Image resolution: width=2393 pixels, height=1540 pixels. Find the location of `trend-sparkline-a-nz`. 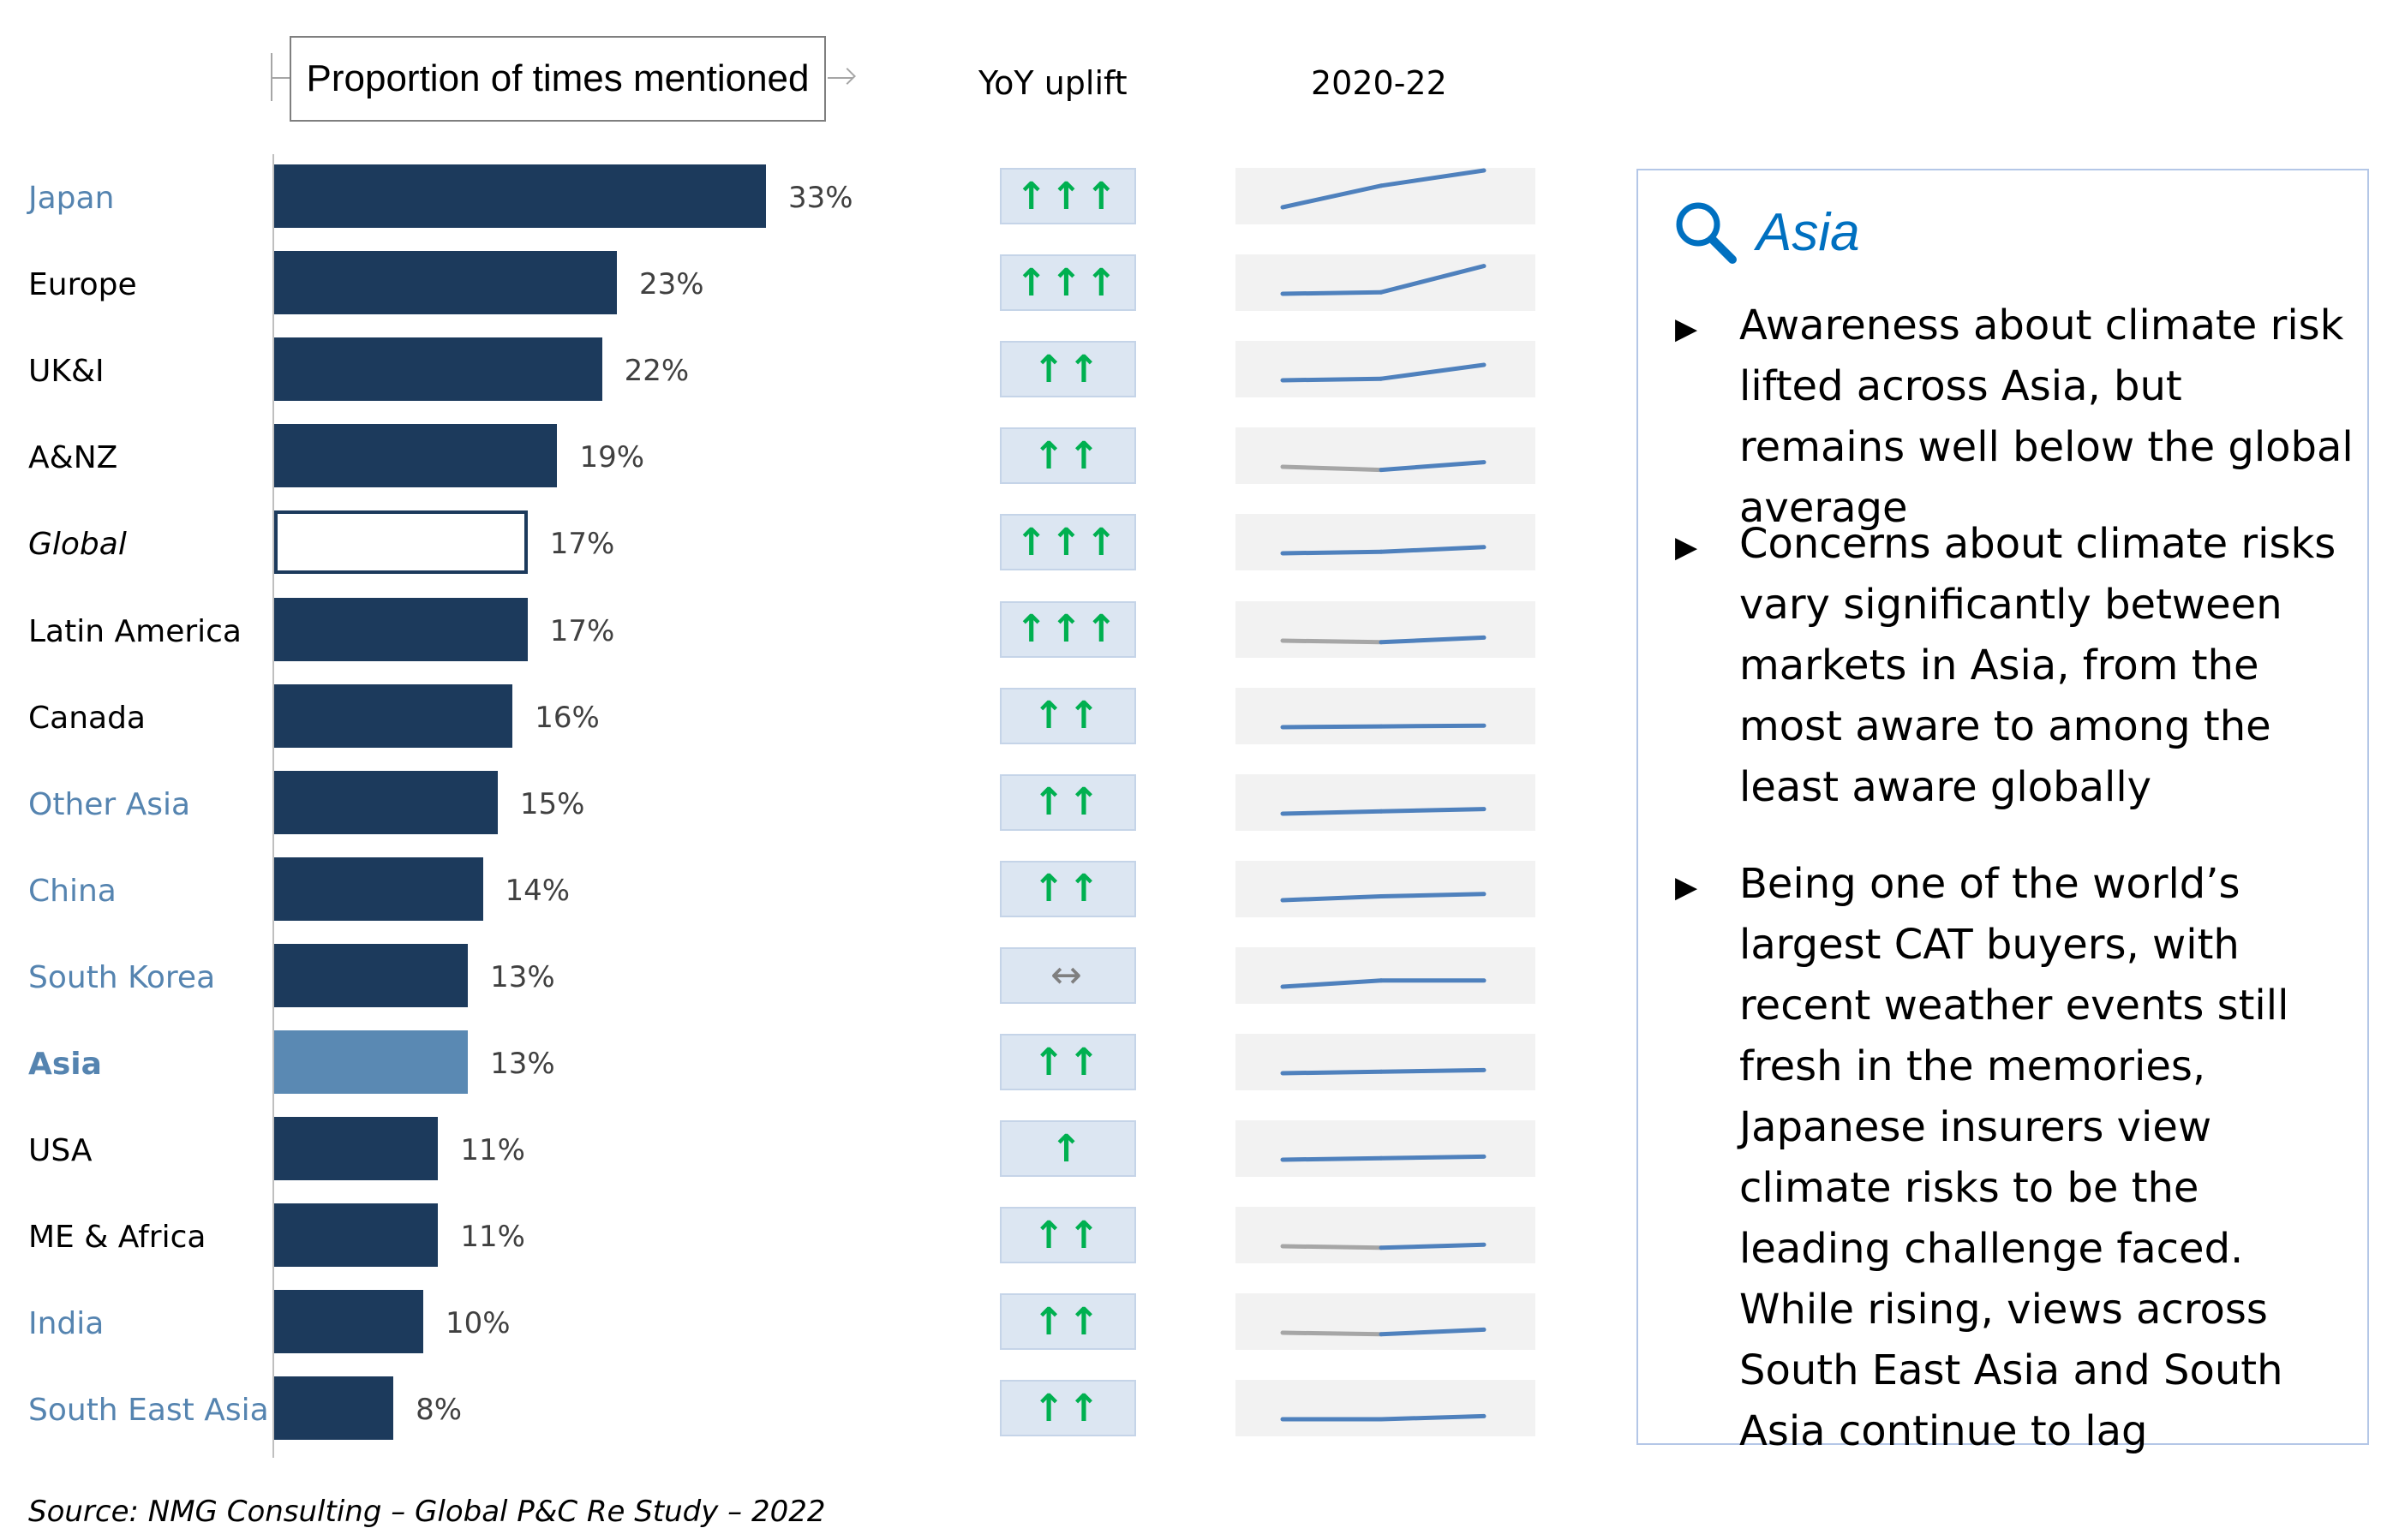

trend-sparkline-a-nz is located at coordinates (1385, 456).